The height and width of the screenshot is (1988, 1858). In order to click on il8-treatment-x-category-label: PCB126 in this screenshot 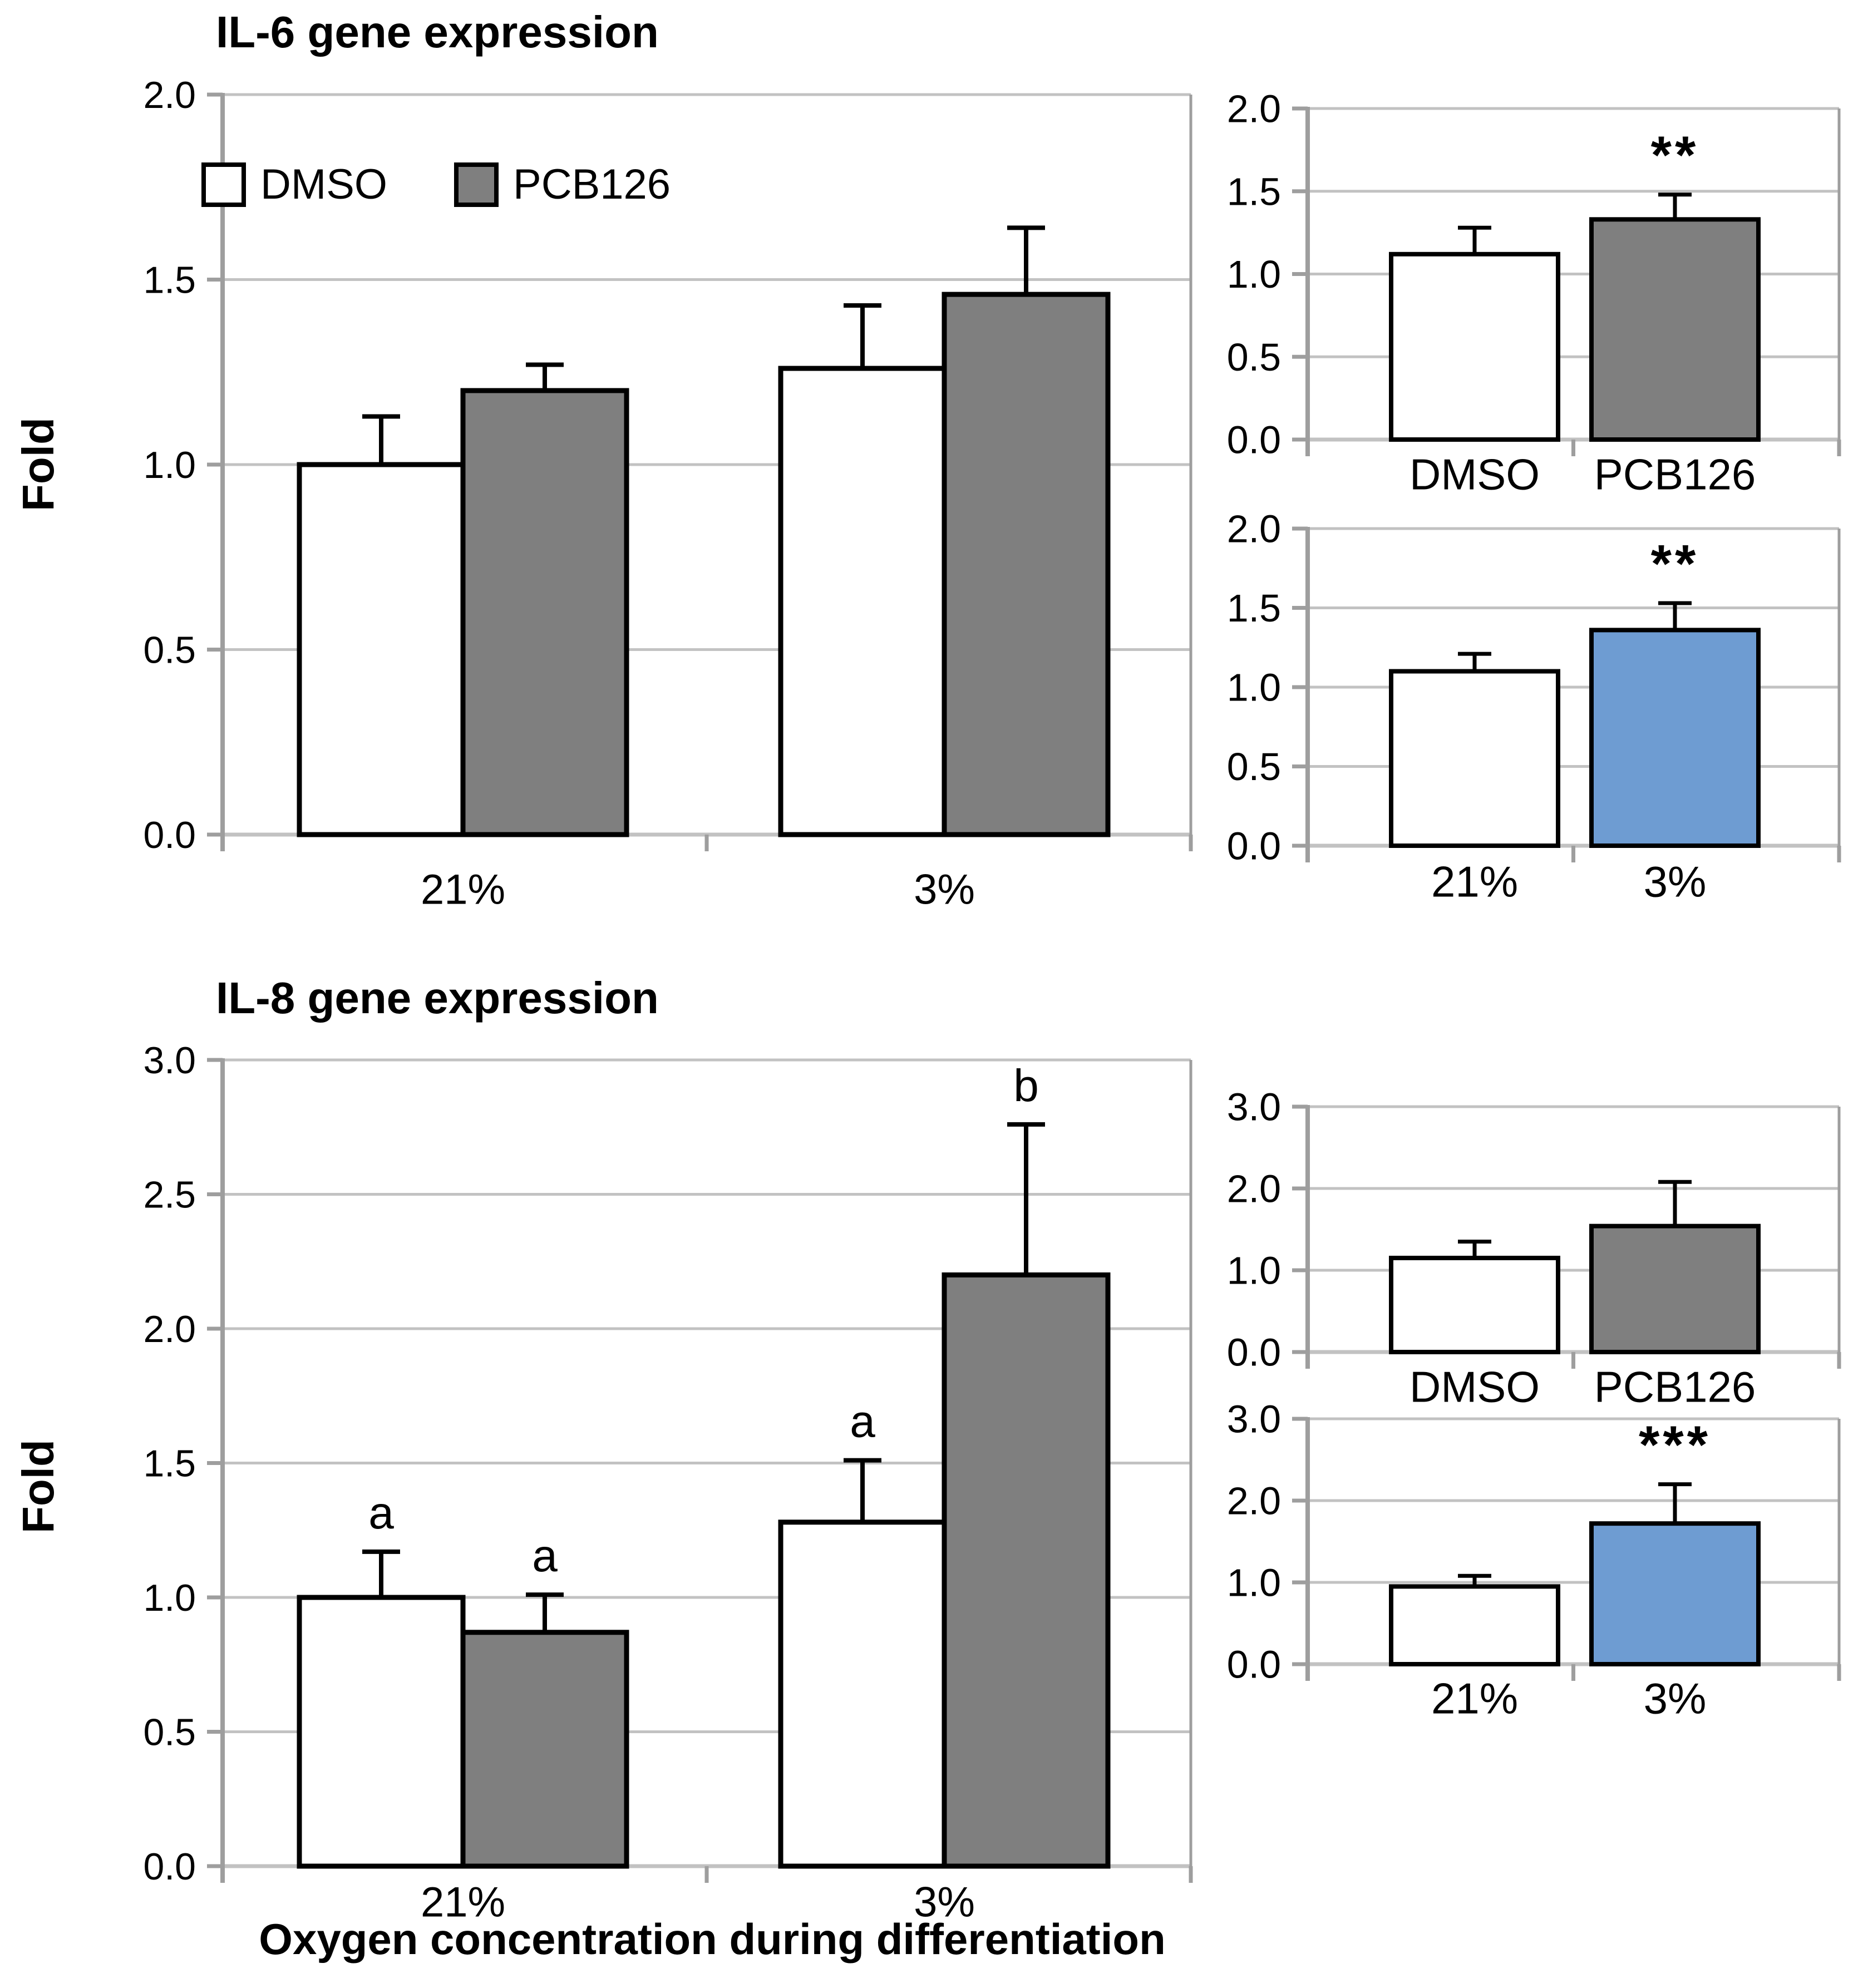, I will do `click(1675, 1386)`.